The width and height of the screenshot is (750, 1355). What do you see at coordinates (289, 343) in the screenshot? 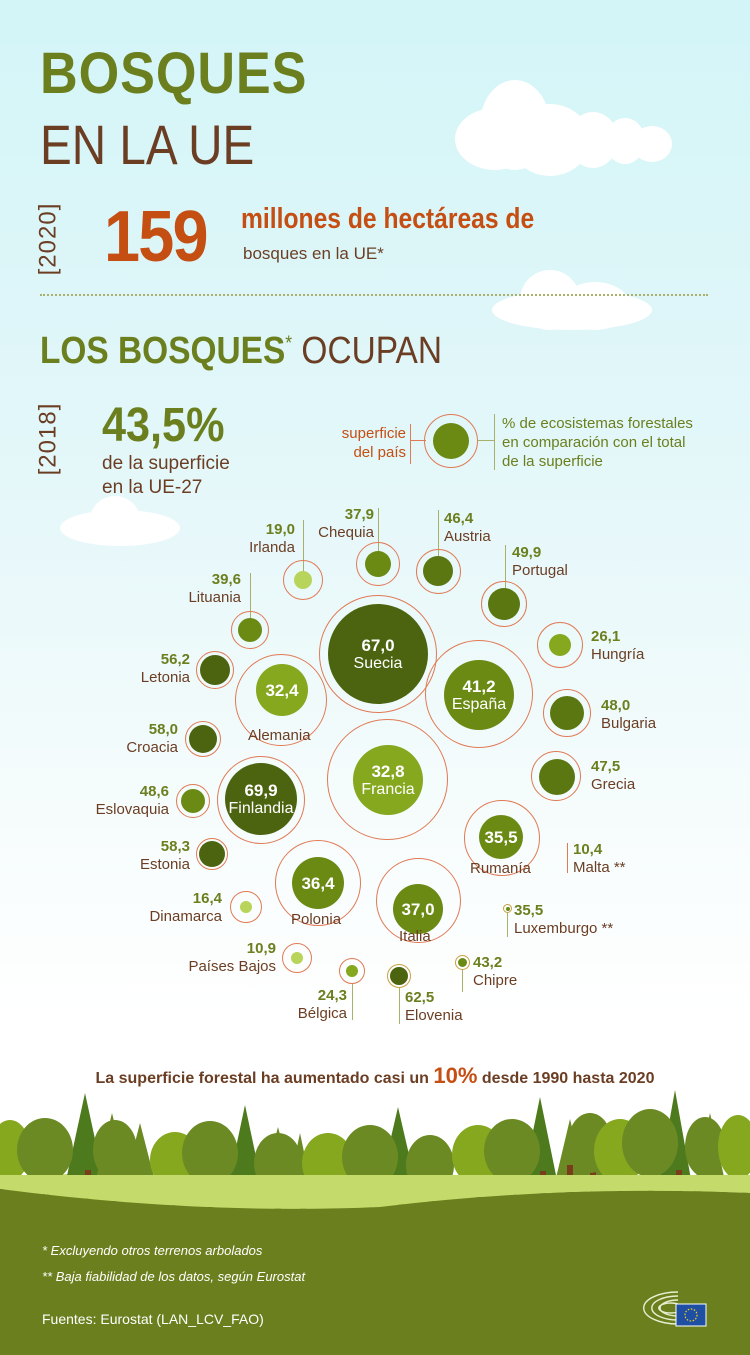
I see `section-title-star: *` at bounding box center [289, 343].